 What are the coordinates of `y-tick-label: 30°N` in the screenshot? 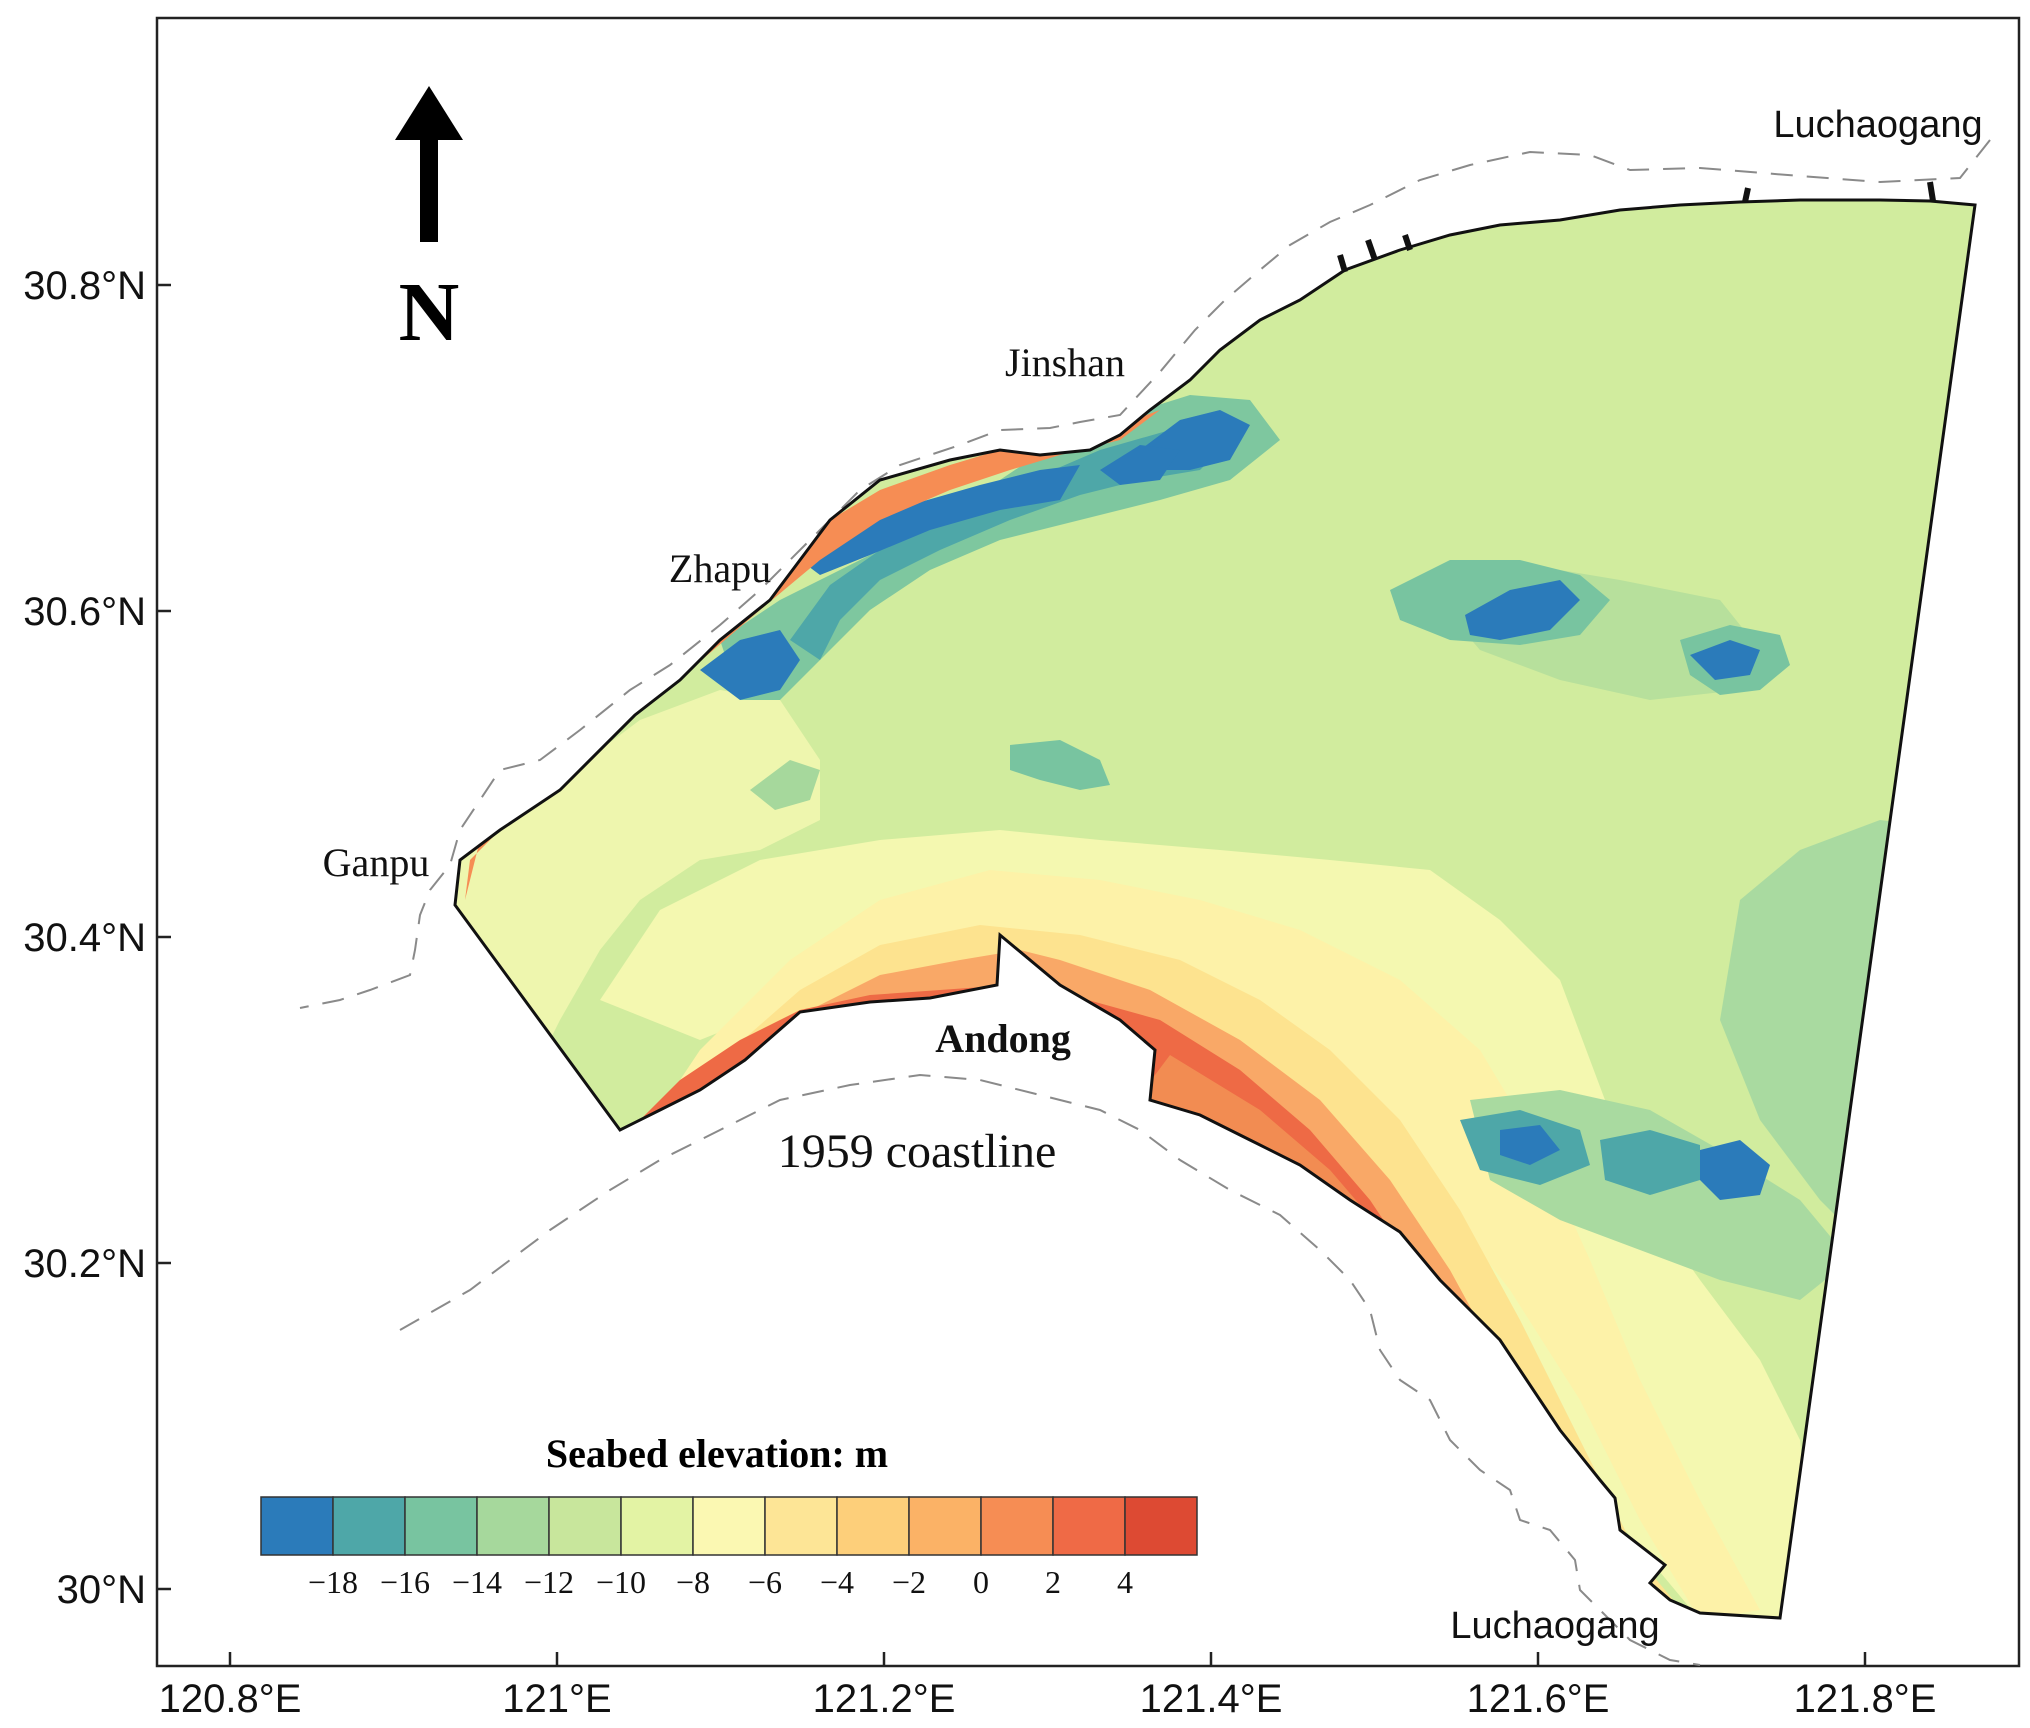 It's located at (101, 1590).